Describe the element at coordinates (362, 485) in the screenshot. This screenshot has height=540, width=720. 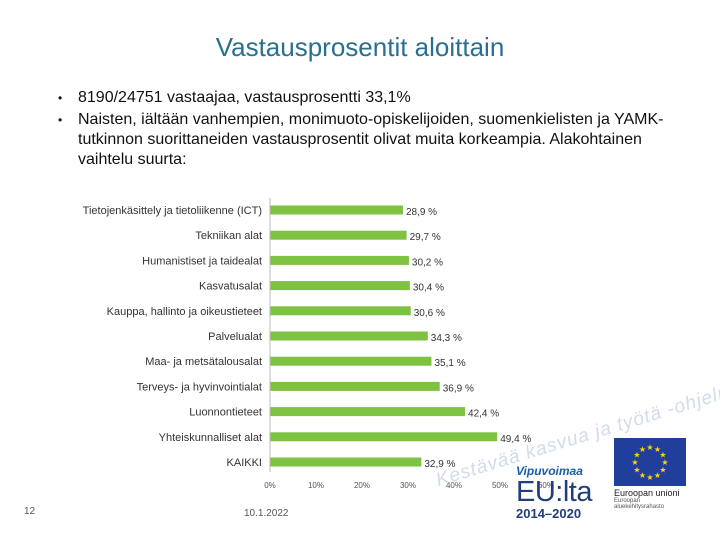
I see `x-tick-label: 20%` at that location.